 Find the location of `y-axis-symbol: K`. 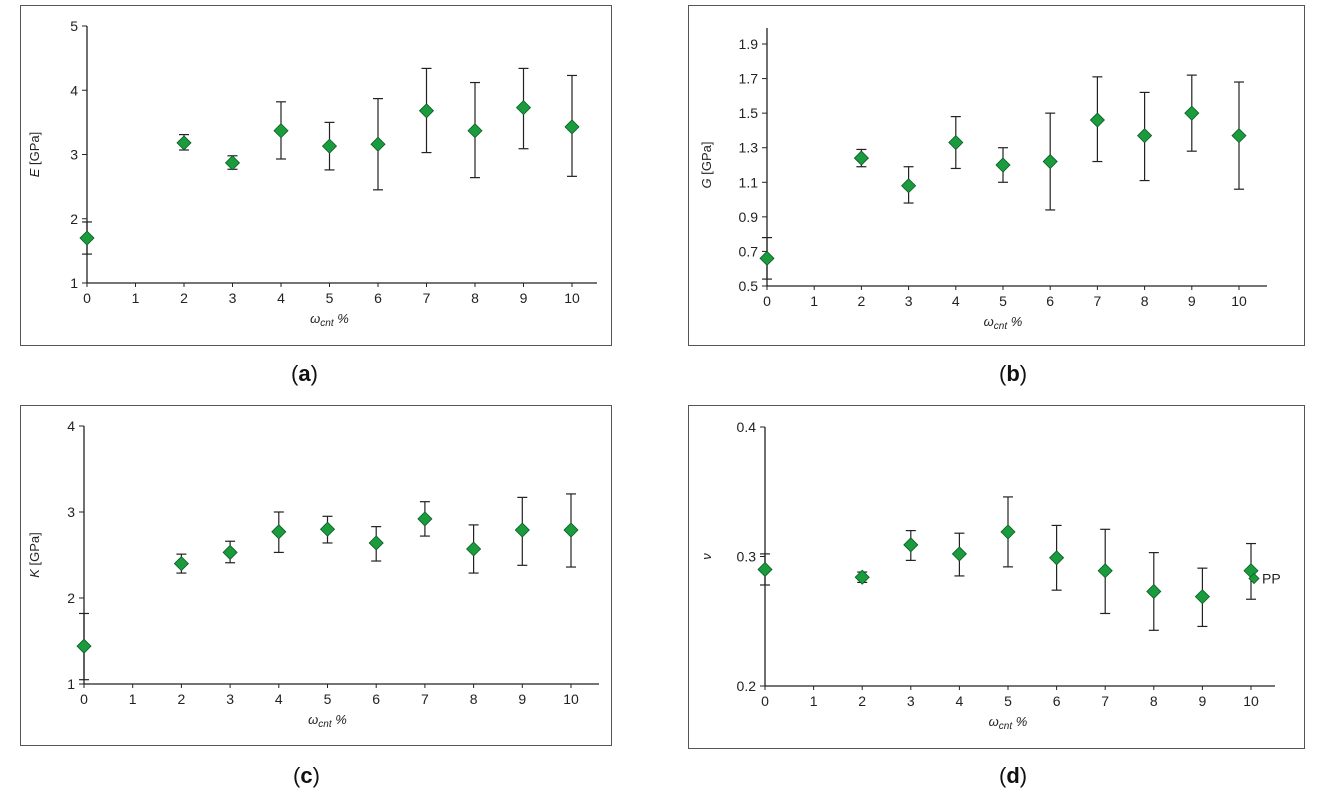

y-axis-symbol: K is located at coordinates (34, 573).